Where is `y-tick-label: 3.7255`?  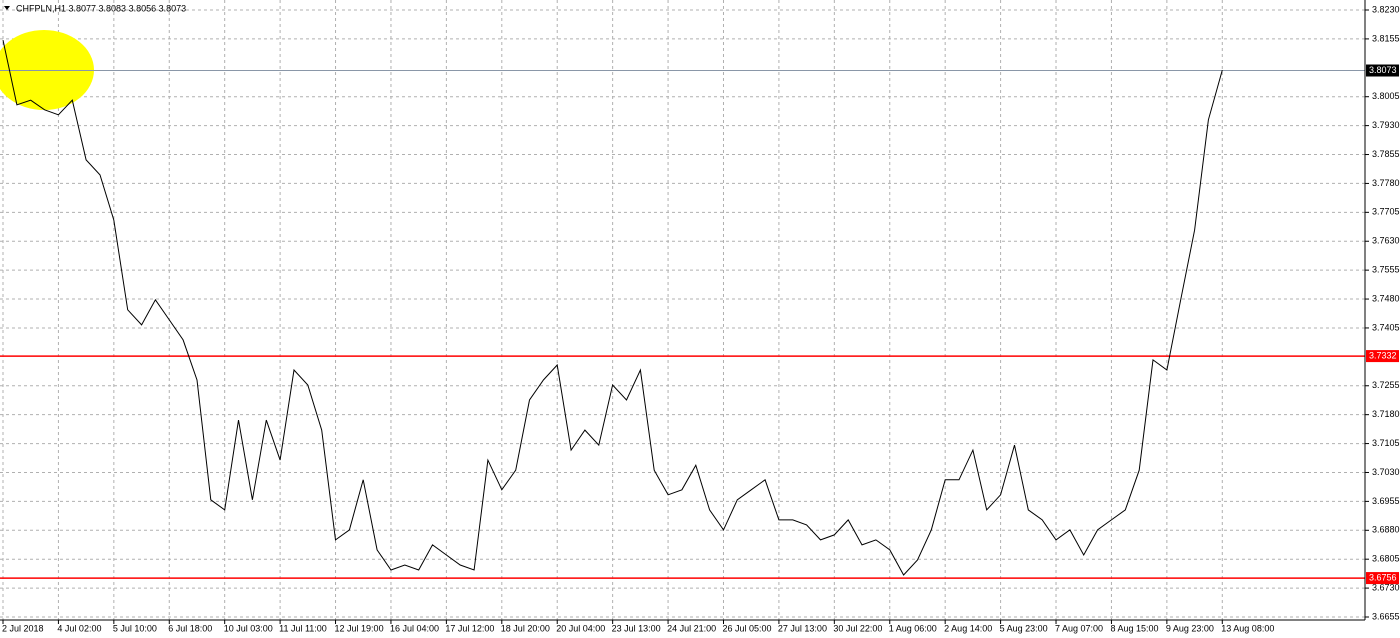 y-tick-label: 3.7255 is located at coordinates (1386, 385).